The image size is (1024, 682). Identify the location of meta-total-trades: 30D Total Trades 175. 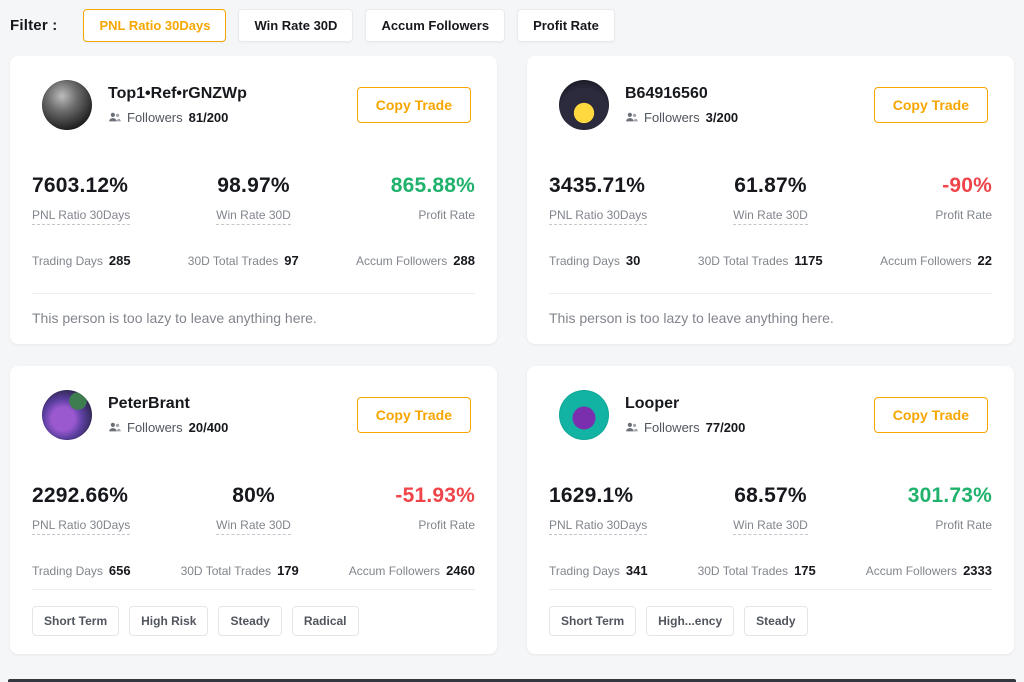
(756, 570).